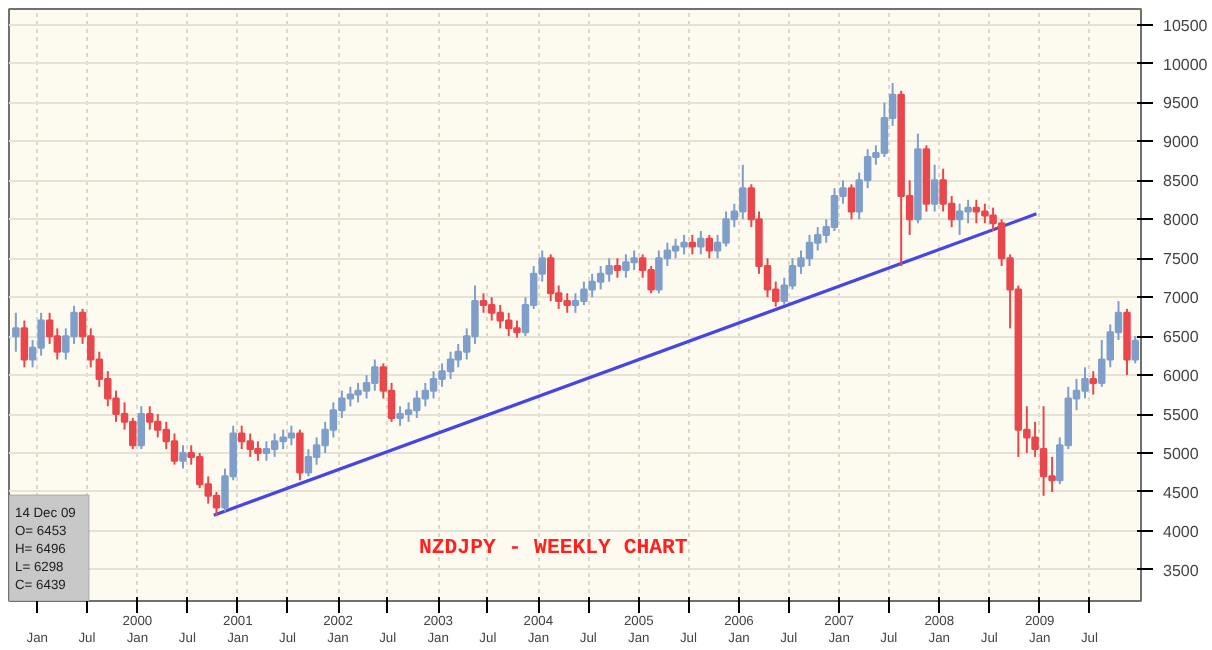 The height and width of the screenshot is (650, 1212). What do you see at coordinates (1181, 492) in the screenshot?
I see `y-tick-label: 4500` at bounding box center [1181, 492].